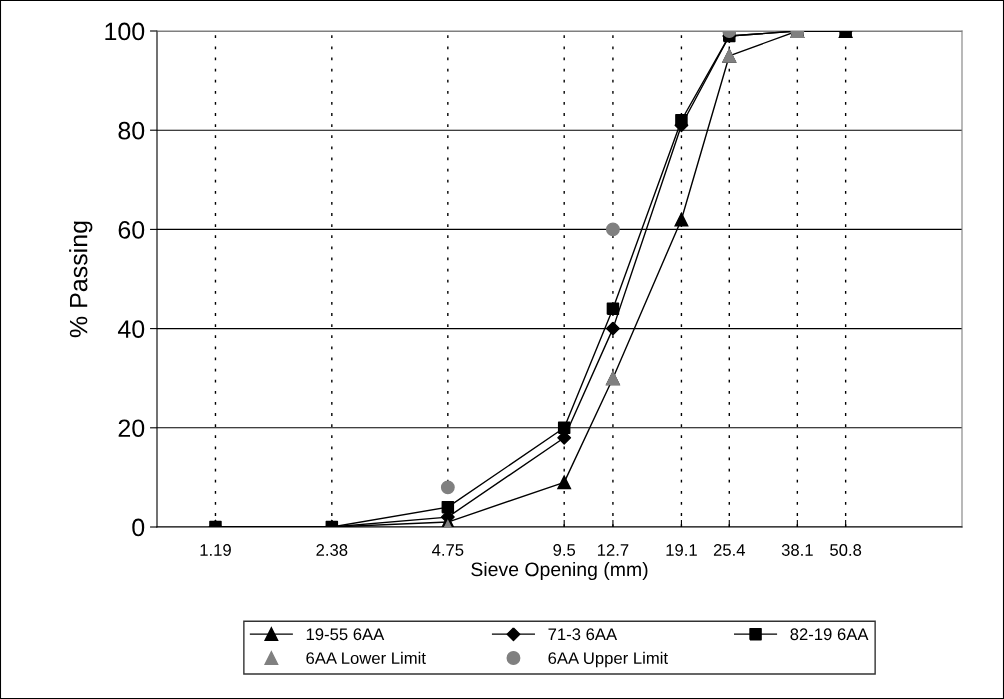 The width and height of the screenshot is (1004, 699). Describe the element at coordinates (366, 658) in the screenshot. I see `legend-label: 6AA Lower Limit` at that location.